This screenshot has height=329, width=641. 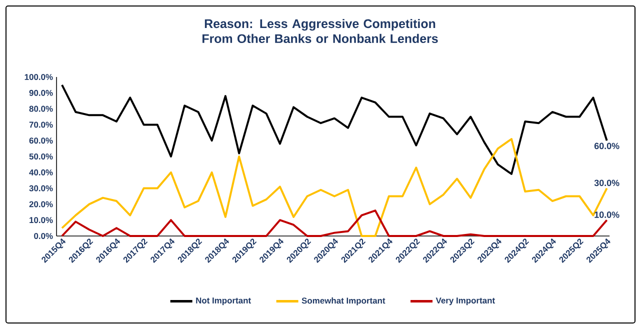 What do you see at coordinates (41, 220) in the screenshot?
I see `y-tick-label: 10.0%` at bounding box center [41, 220].